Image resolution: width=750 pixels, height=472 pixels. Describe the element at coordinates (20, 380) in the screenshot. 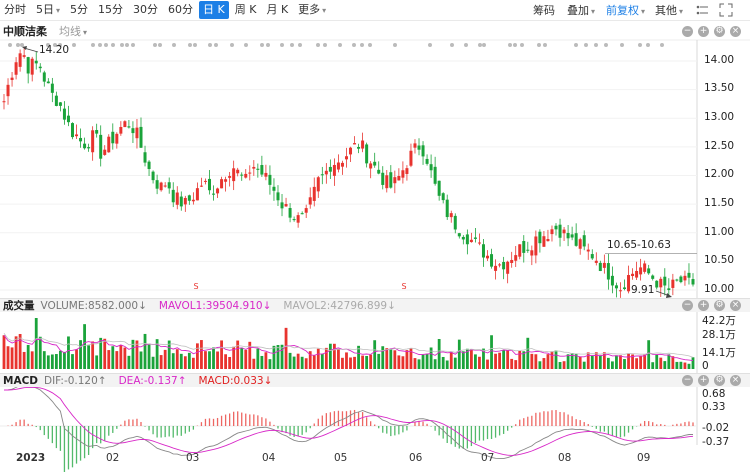

I see `macd-title: MACD` at that location.